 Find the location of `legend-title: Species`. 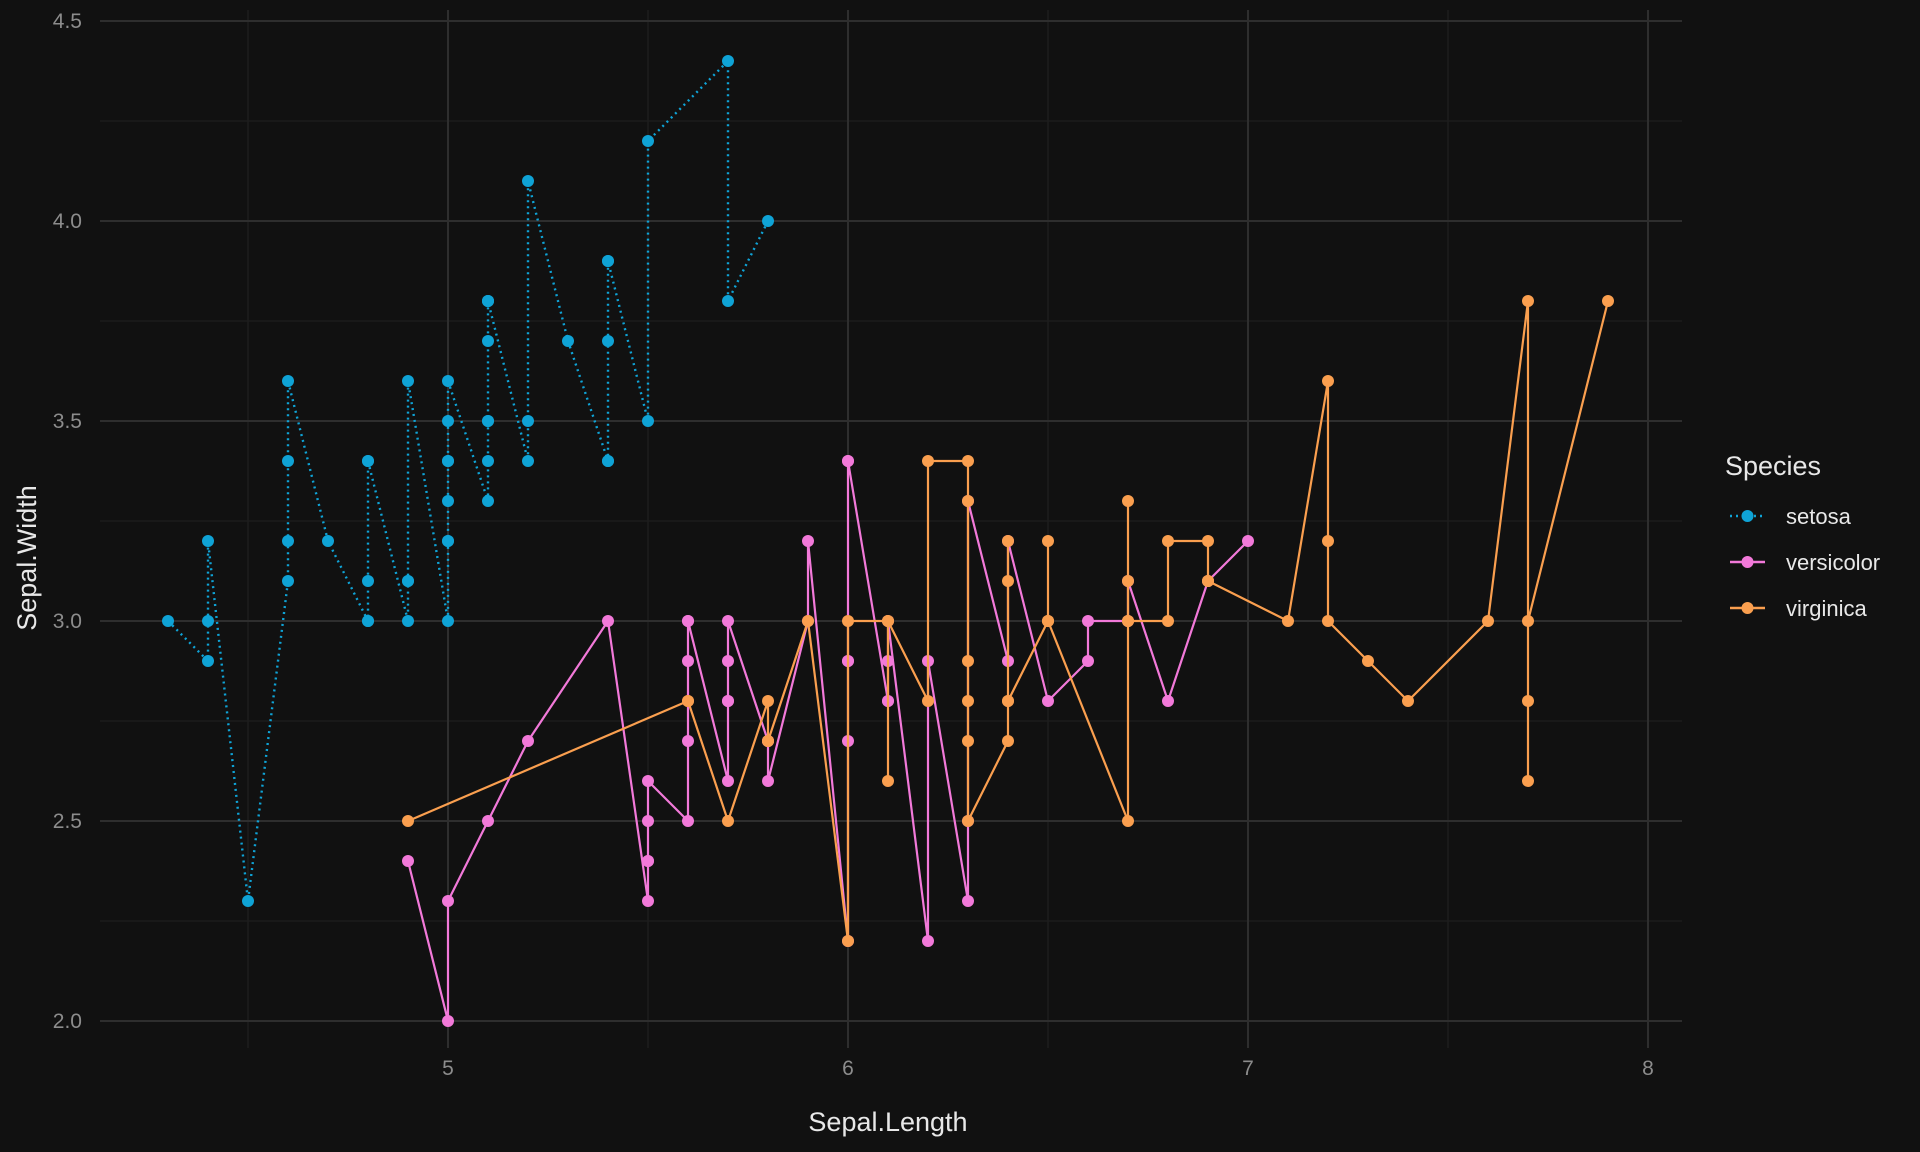

legend-title: Species is located at coordinates (1773, 466).